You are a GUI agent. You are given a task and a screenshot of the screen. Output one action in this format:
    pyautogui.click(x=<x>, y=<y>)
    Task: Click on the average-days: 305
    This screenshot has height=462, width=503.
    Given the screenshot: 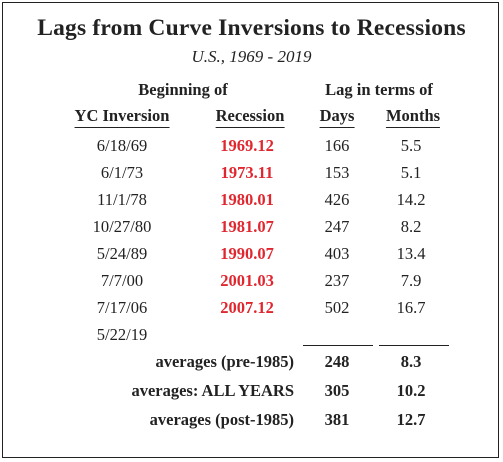 What is the action you would take?
    pyautogui.click(x=337, y=390)
    